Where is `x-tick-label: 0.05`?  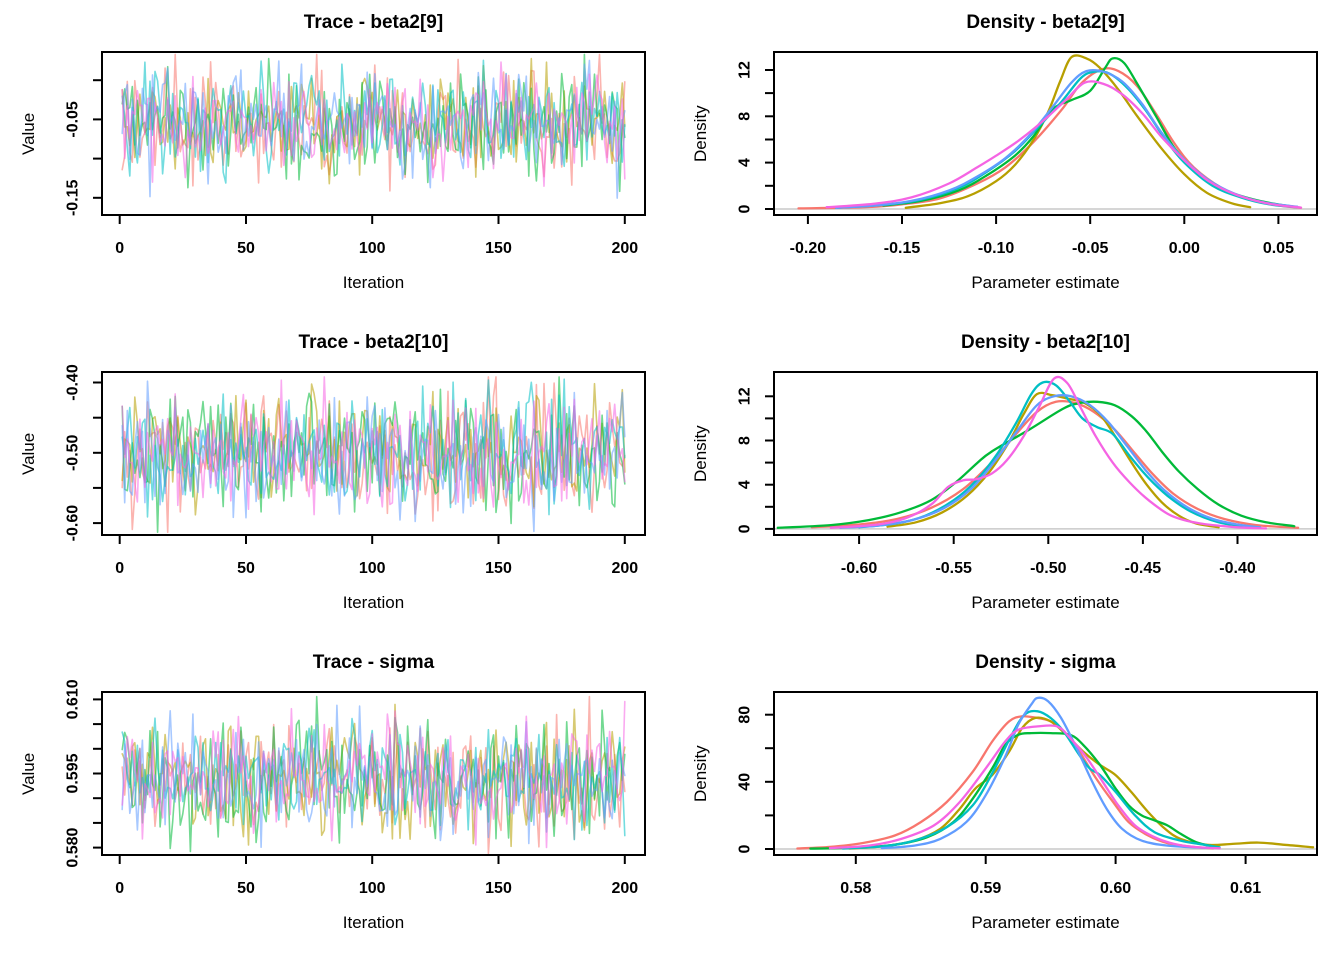
x-tick-label: 0.05 is located at coordinates (1278, 248).